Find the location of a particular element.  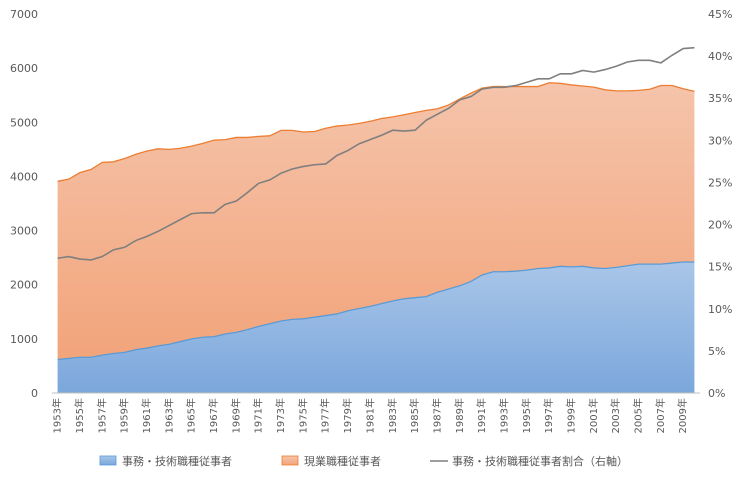

x-tick-label: 1987年 is located at coordinates (436, 415).